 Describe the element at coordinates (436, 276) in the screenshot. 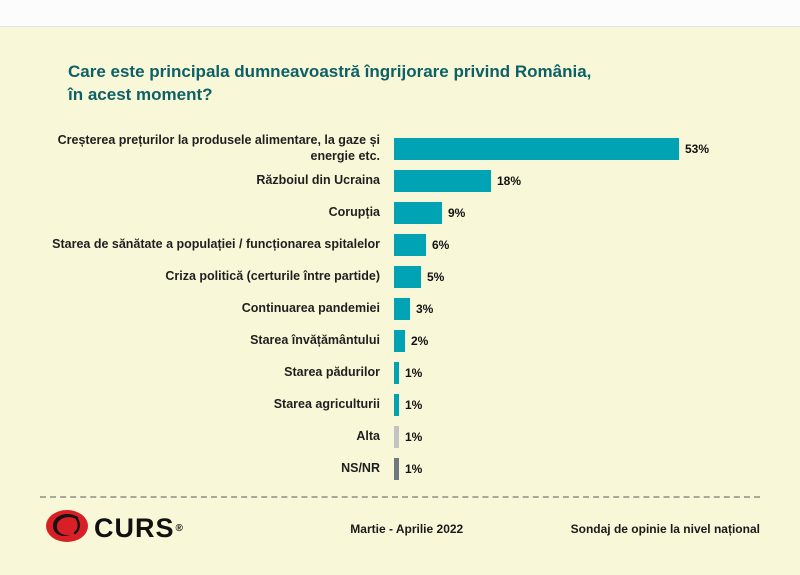

I see `value-label: 5%` at that location.